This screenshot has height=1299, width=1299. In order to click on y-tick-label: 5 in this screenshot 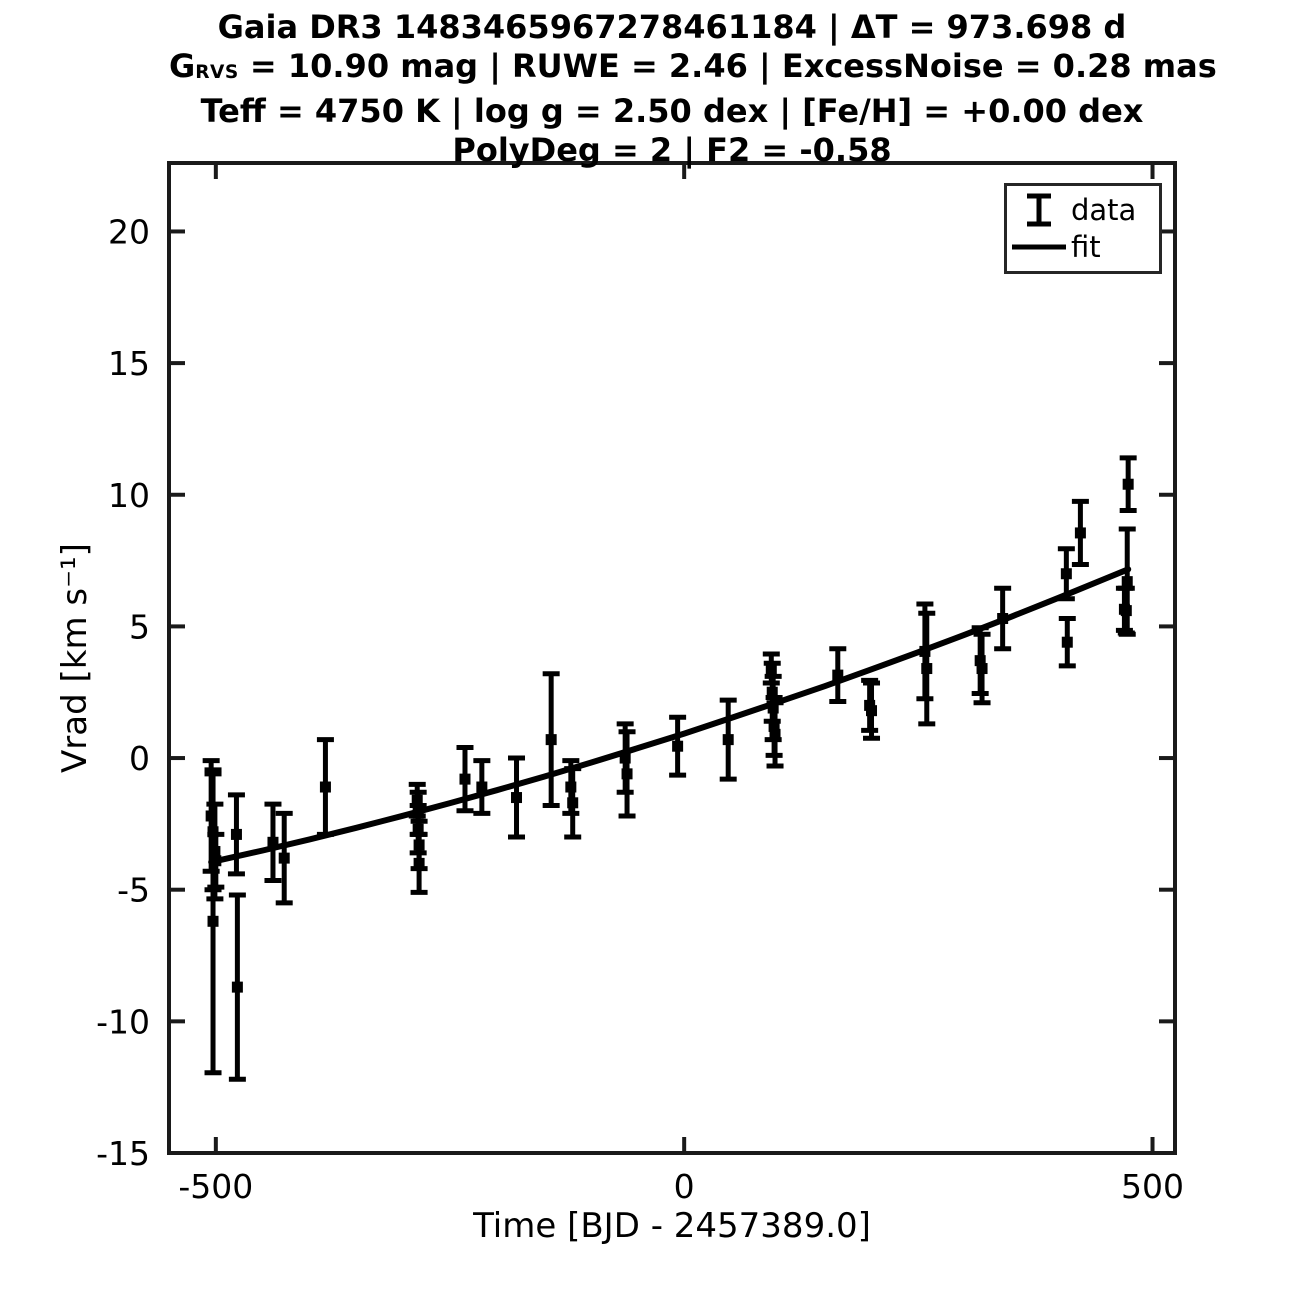, I will do `click(139, 626)`.